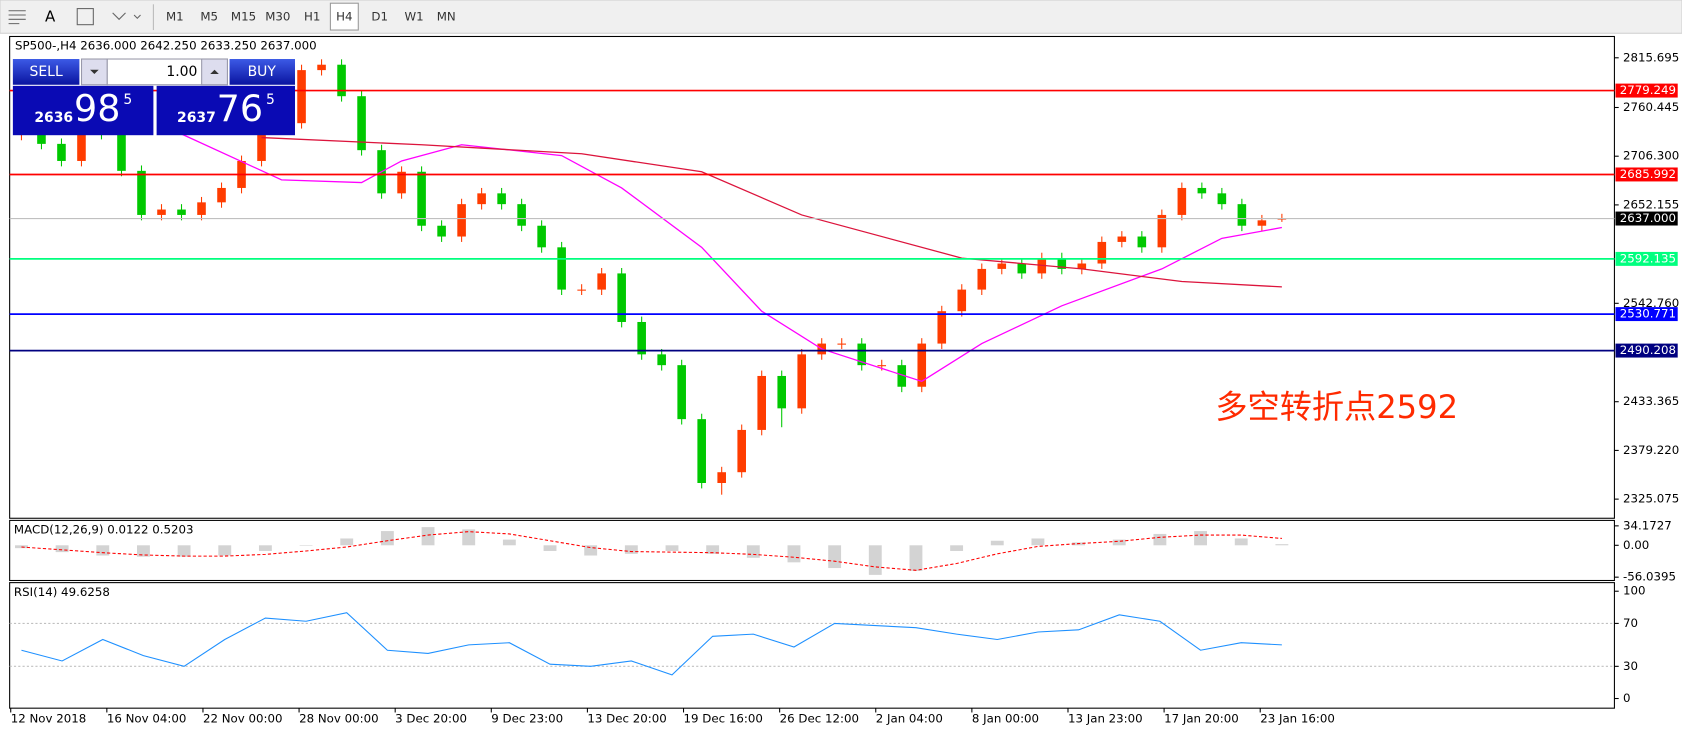 The image size is (1682, 735). I want to click on x-tick-label: 12 Nov 2018, so click(49, 718).